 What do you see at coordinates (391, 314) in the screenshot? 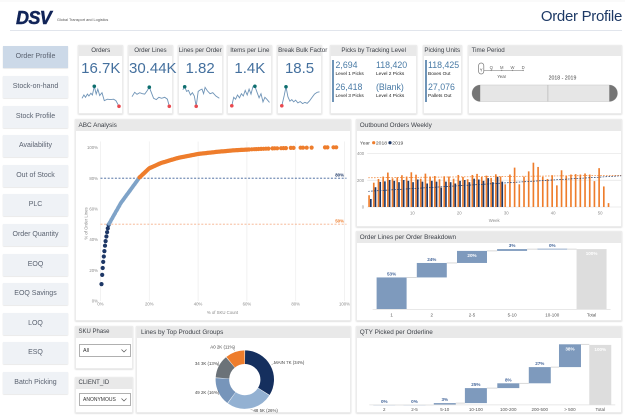
I see `svg-text: 1` at bounding box center [391, 314].